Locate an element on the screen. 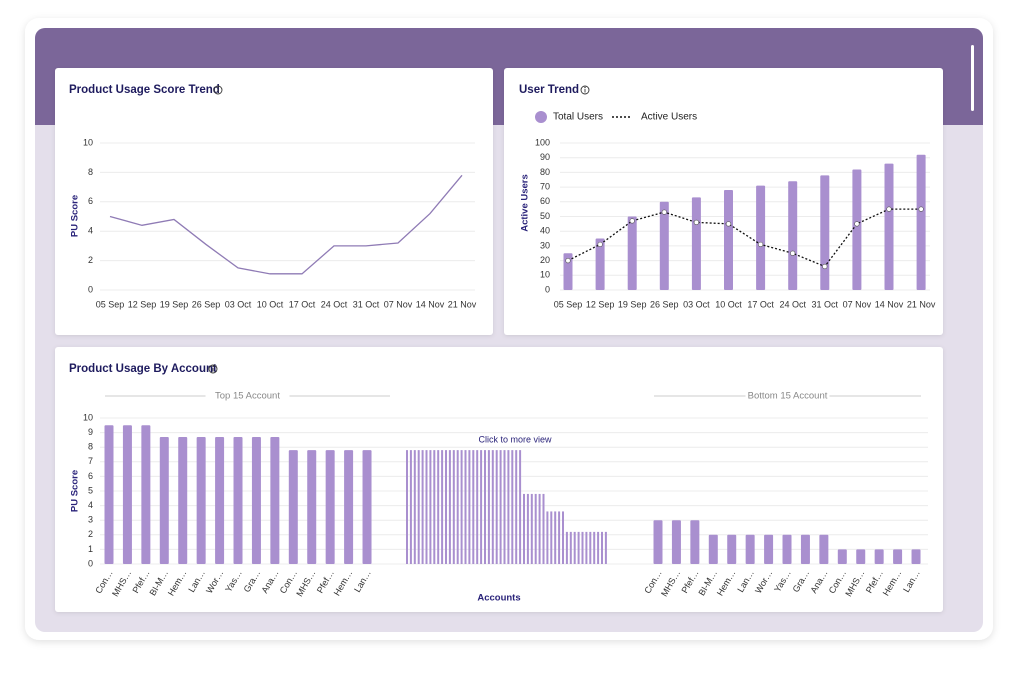  x-tick-label: 17 Oct is located at coordinates (760, 304).